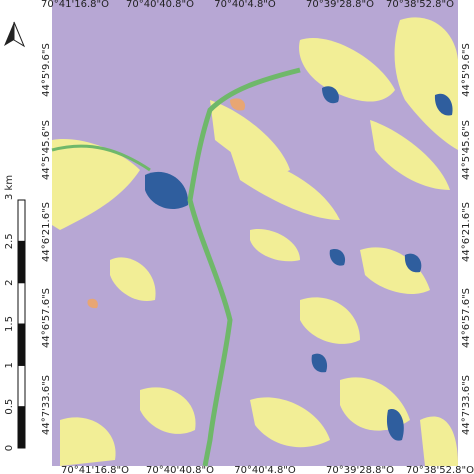 Image resolution: width=474 pixels, height=474 pixels. What do you see at coordinates (466, 70) in the screenshot?
I see `right-label: 44°5'9.6"S` at bounding box center [466, 70].